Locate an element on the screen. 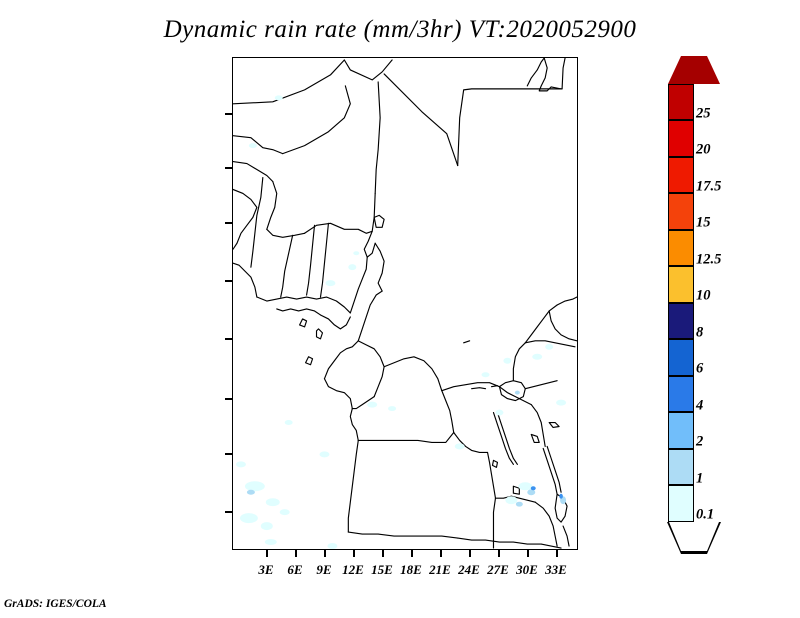 The height and width of the screenshot is (618, 800). colorbar-label-25: 25 is located at coordinates (703, 113).